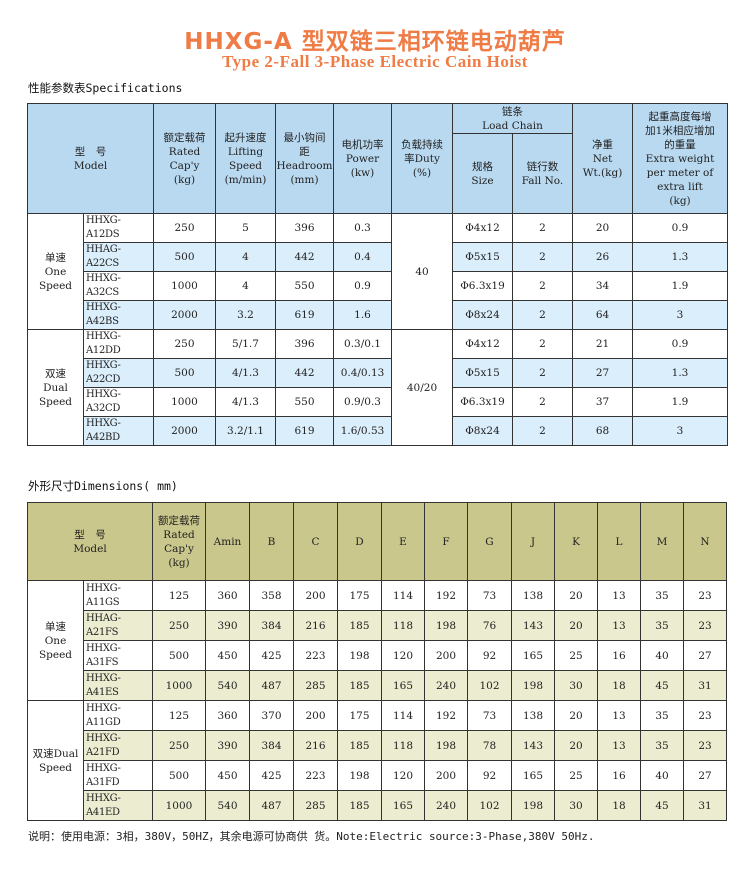 The image size is (750, 875). I want to click on speed-group-label: 双速 Dual Speed, so click(55, 387).